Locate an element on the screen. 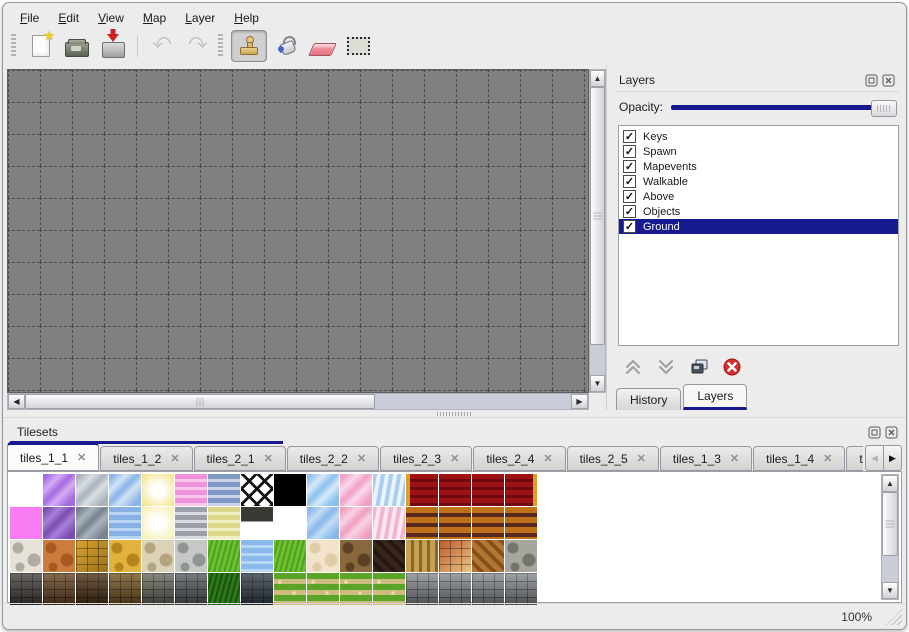 This screenshot has height=632, width=909. tileset-tab-tiles_1: tiles_1_✕ is located at coordinates (854, 458).